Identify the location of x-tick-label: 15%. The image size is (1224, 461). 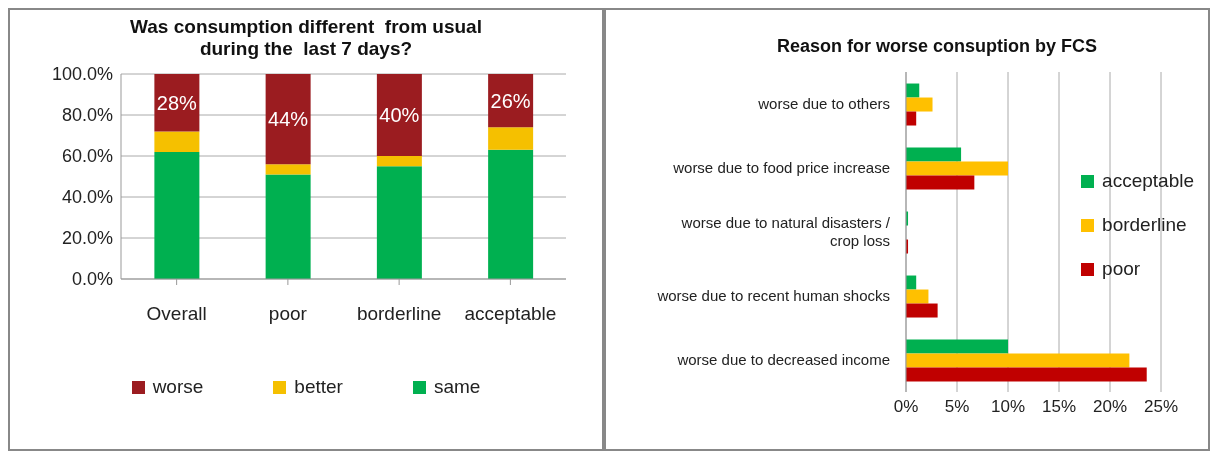
(1059, 407).